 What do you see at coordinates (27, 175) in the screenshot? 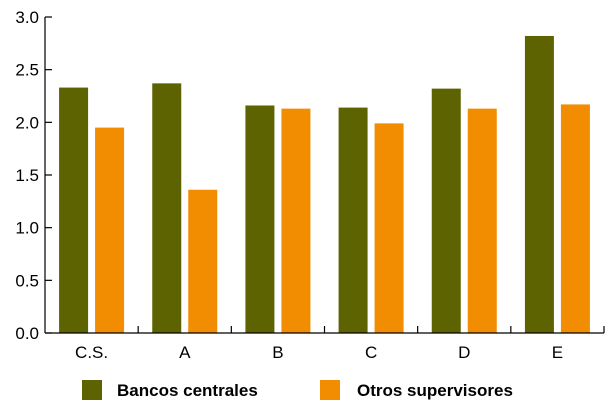
I see `y-tick-label: 1.5` at bounding box center [27, 175].